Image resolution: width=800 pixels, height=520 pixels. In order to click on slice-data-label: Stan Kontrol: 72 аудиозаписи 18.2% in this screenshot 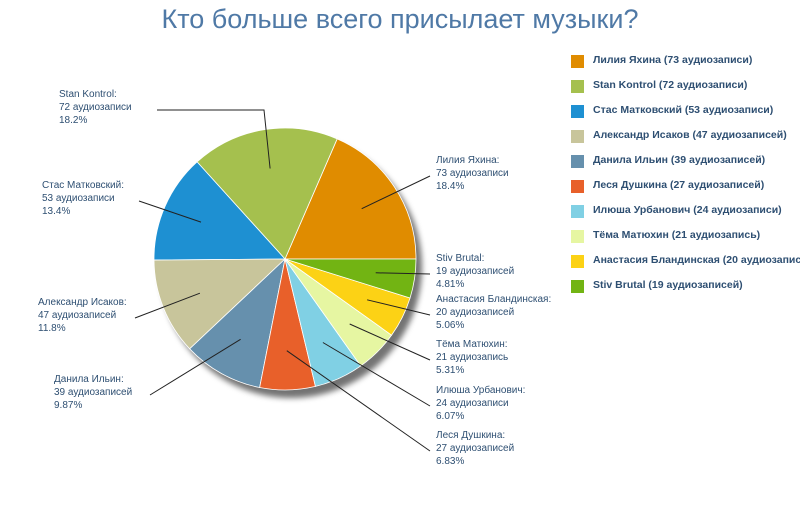, I will do `click(95, 107)`.